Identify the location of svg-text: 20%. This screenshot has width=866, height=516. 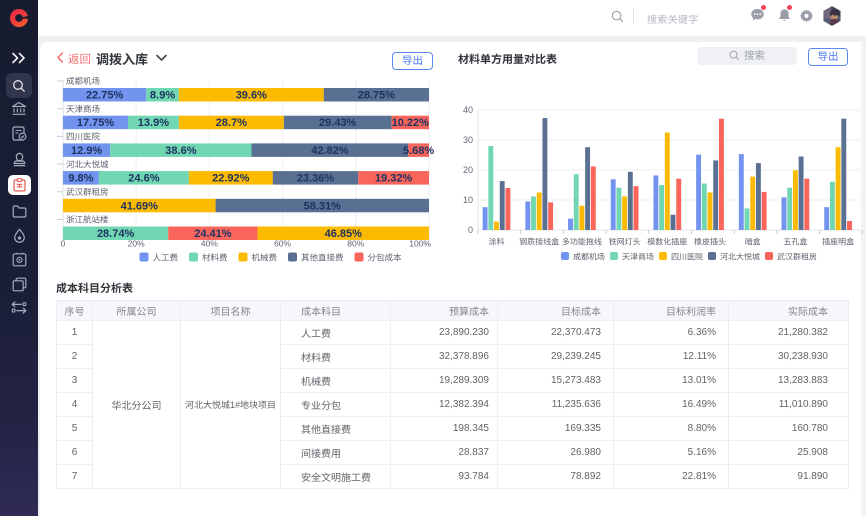
(136, 244).